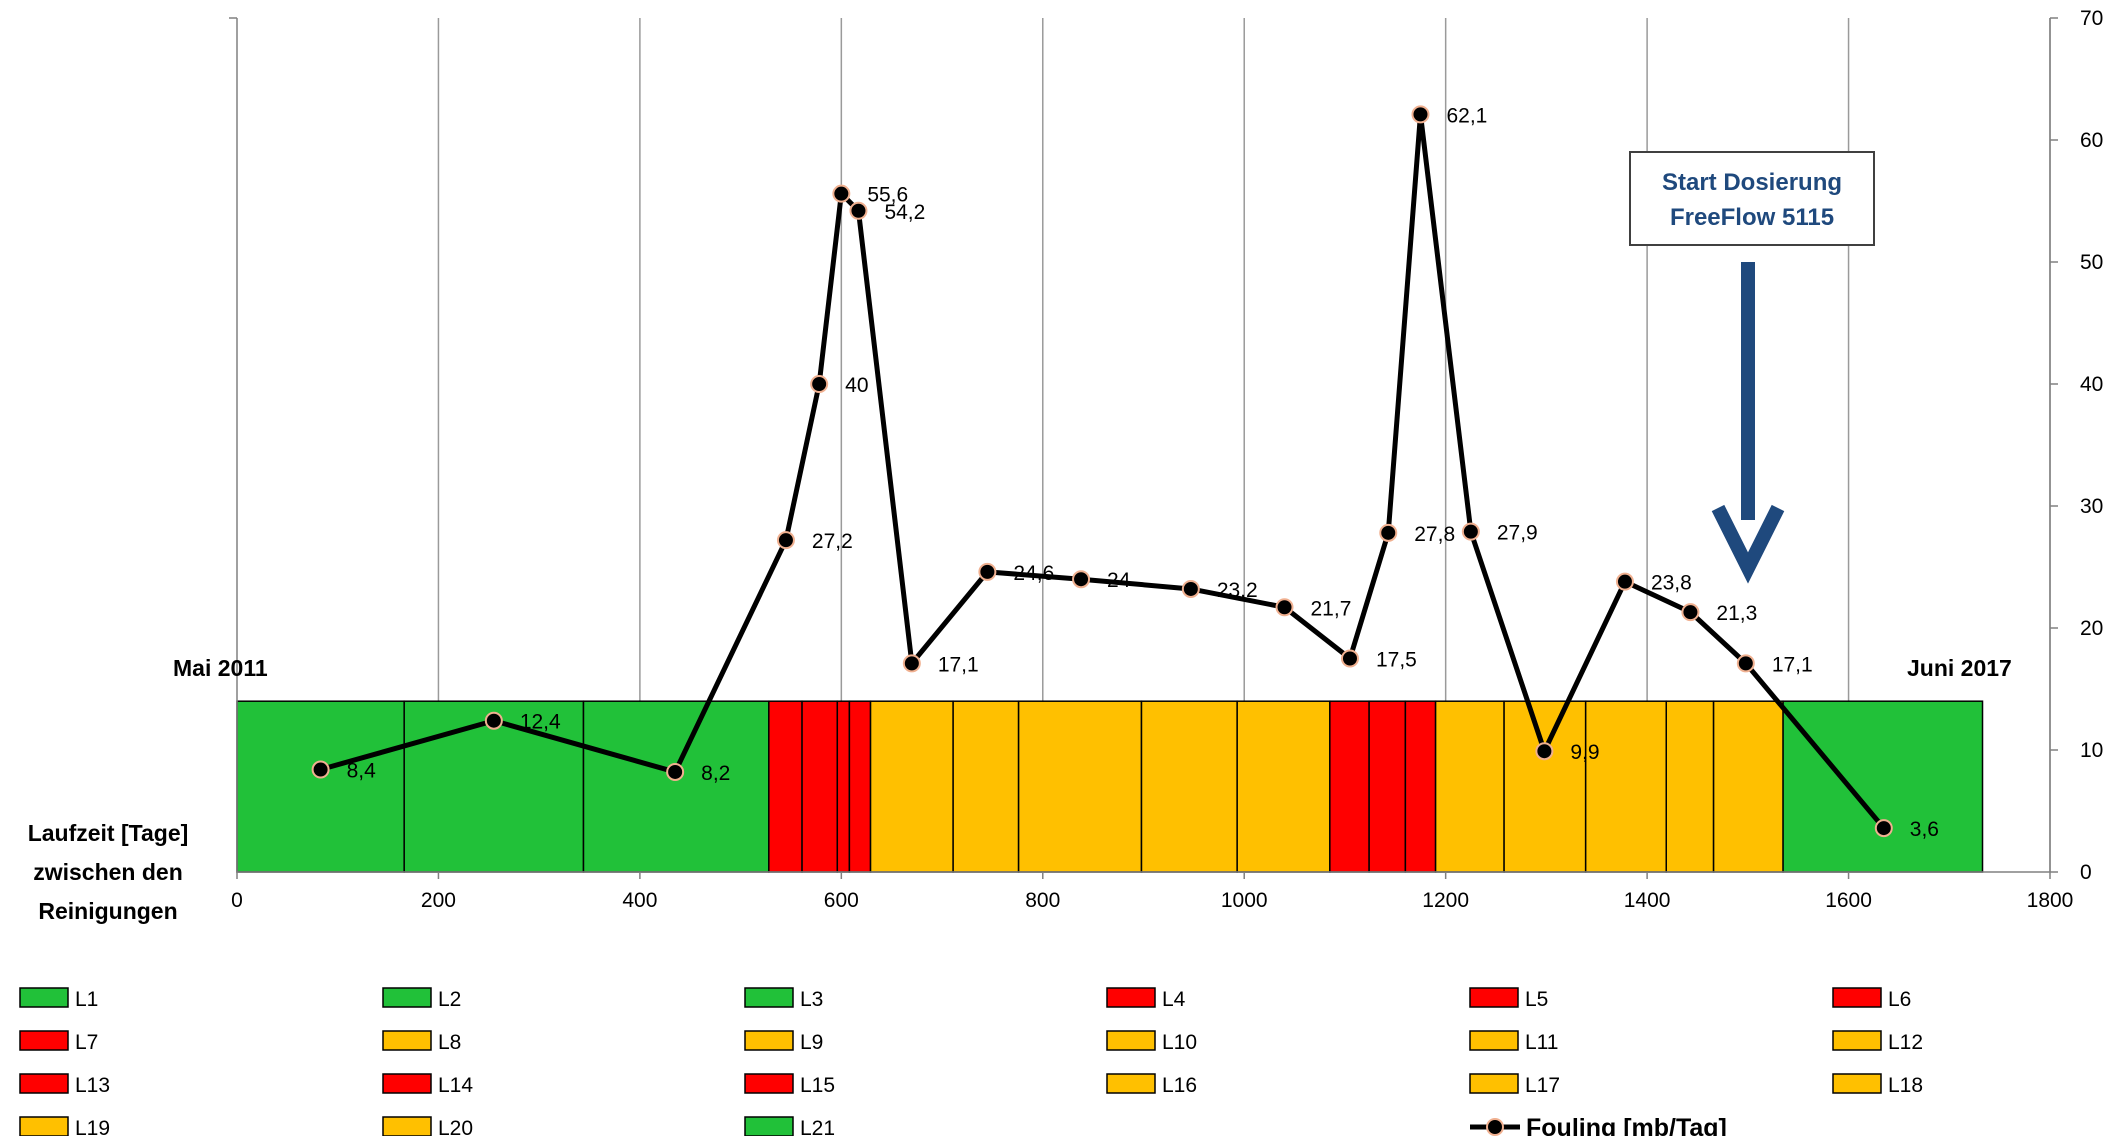 The image size is (2118, 1136). What do you see at coordinates (639, 900) in the screenshot?
I see `x-tick-label-400: 400` at bounding box center [639, 900].